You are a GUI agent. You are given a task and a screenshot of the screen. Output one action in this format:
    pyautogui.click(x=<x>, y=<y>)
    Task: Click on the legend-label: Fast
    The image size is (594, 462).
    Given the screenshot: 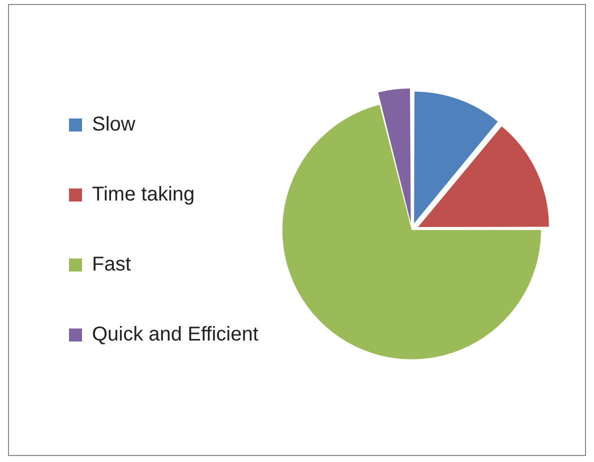 What is the action you would take?
    pyautogui.click(x=112, y=265)
    